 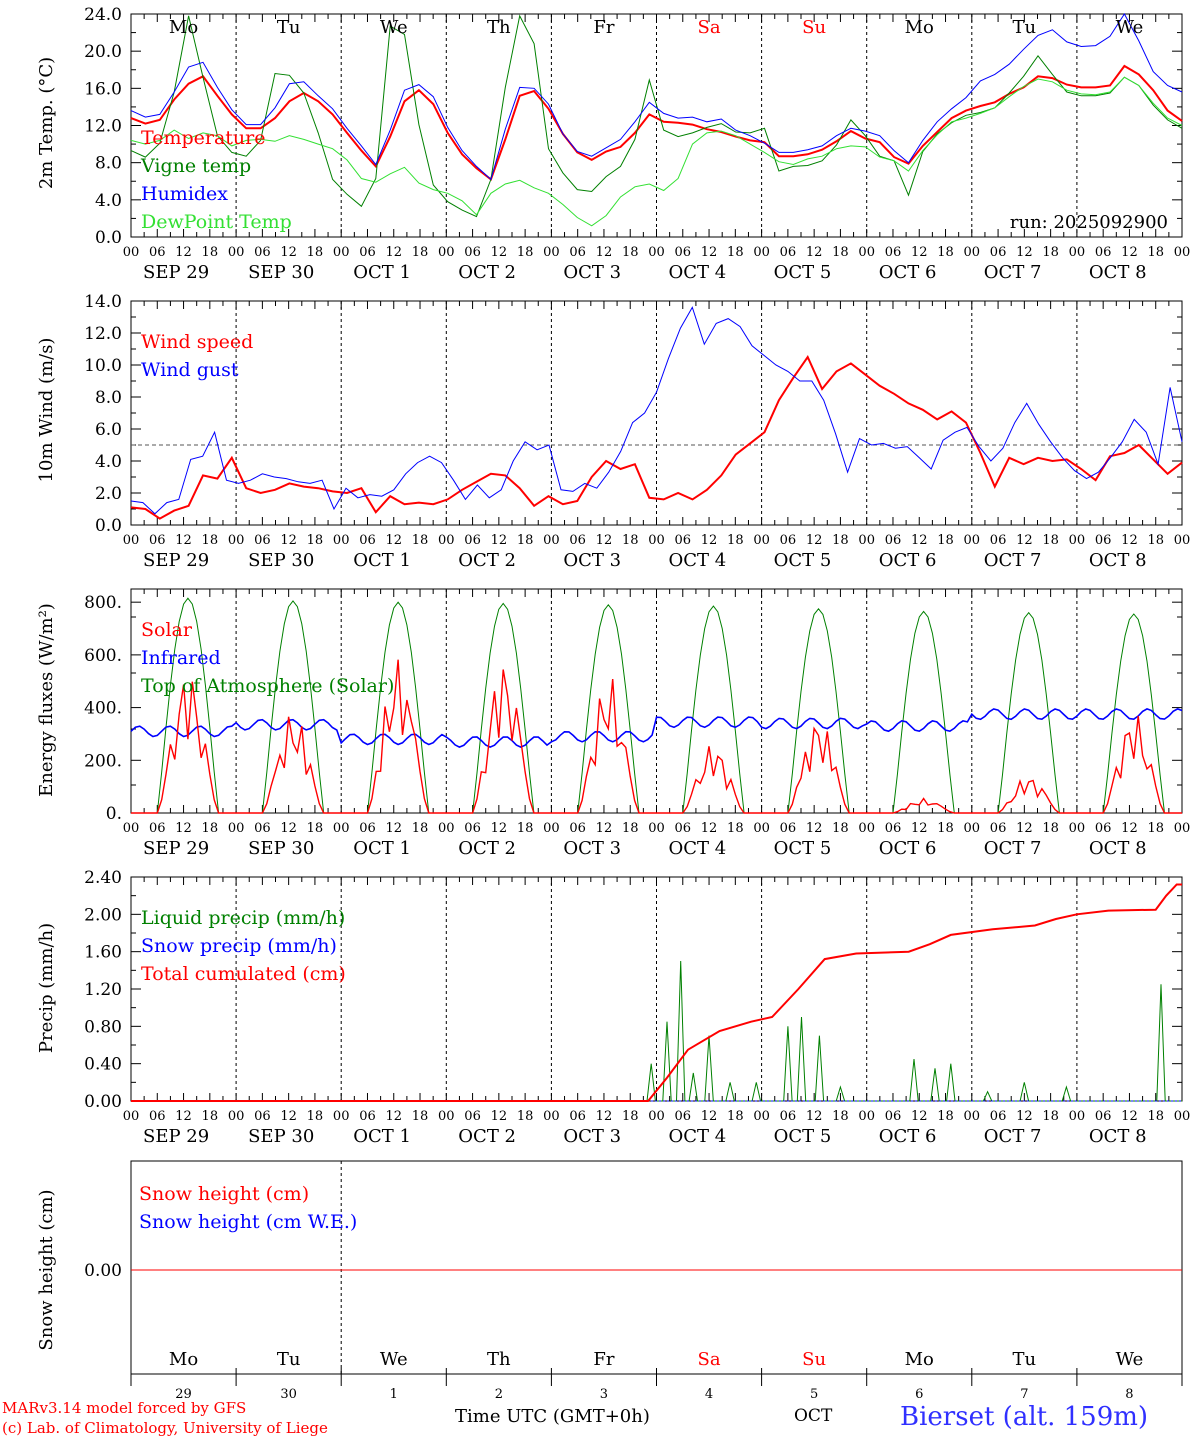 What do you see at coordinates (167, 630) in the screenshot?
I see `legend-entry: Solar` at bounding box center [167, 630].